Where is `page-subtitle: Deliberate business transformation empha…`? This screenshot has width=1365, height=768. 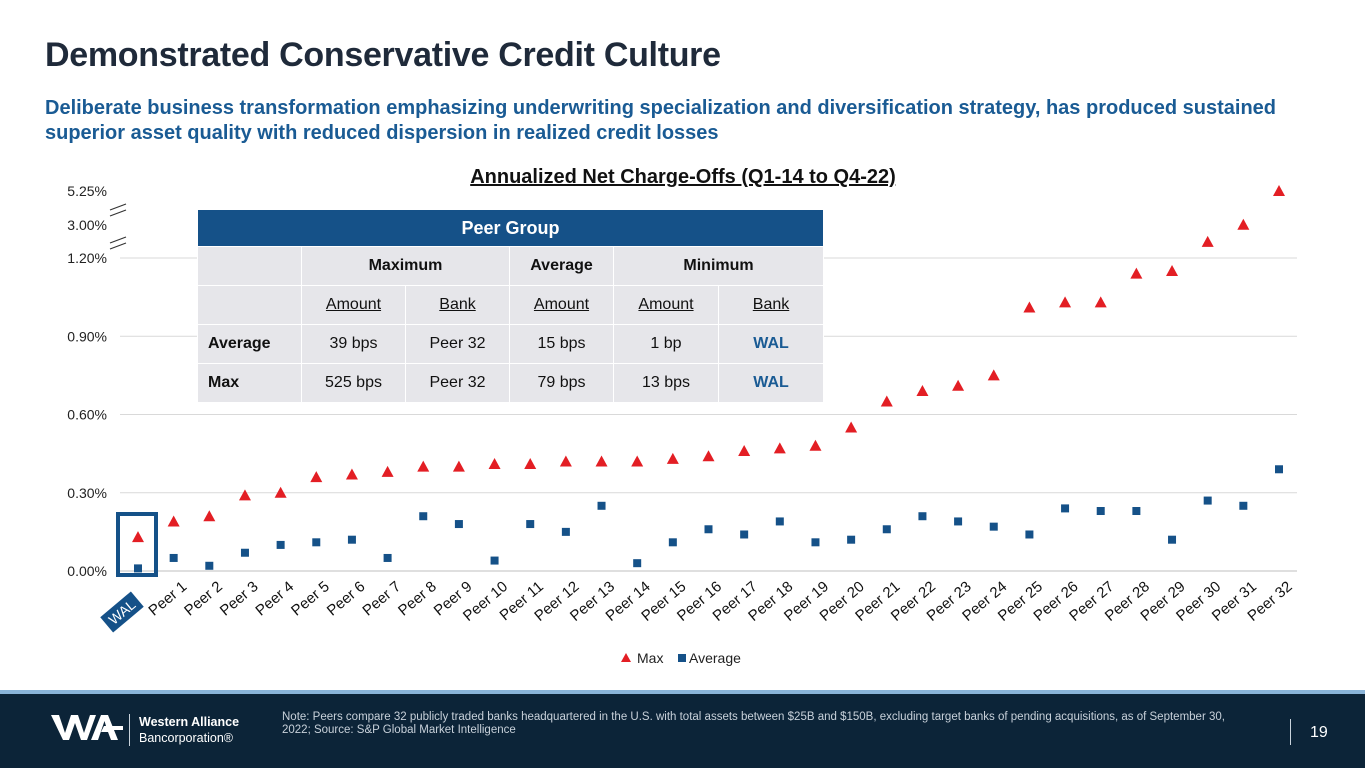
page-subtitle: Deliberate business transformation empha… is located at coordinates (661, 120).